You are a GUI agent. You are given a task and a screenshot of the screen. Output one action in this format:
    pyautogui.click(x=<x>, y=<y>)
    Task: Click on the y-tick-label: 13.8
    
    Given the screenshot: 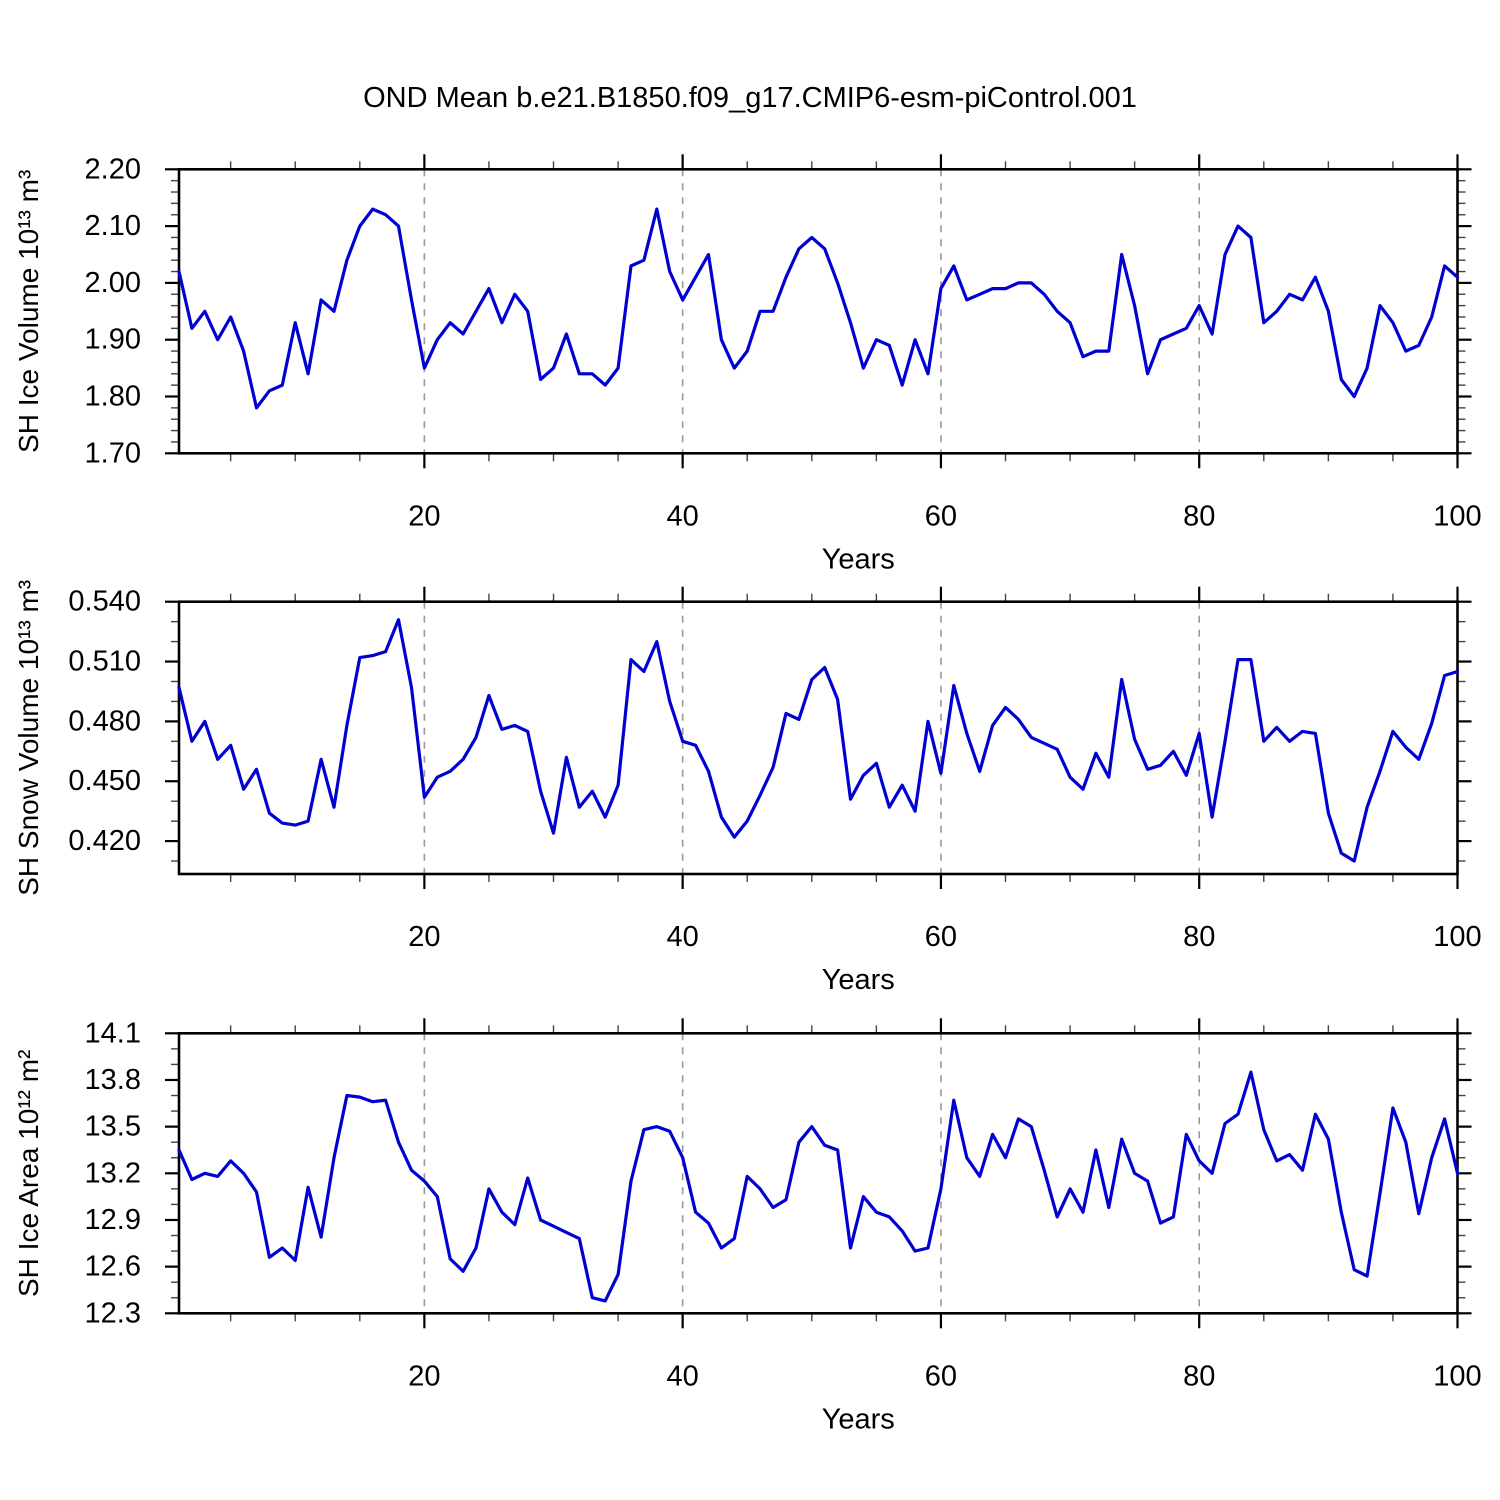 What is the action you would take?
    pyautogui.click(x=113, y=1080)
    